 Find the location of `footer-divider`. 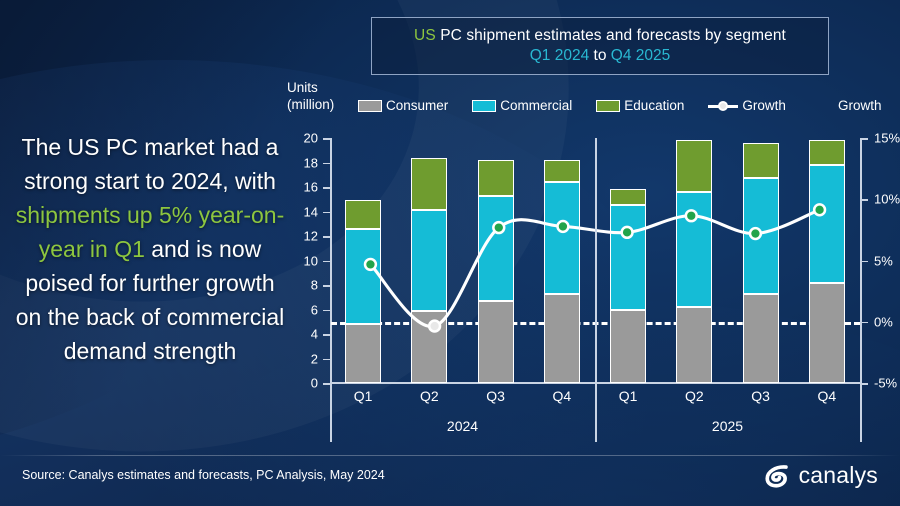

footer-divider is located at coordinates (450, 455).